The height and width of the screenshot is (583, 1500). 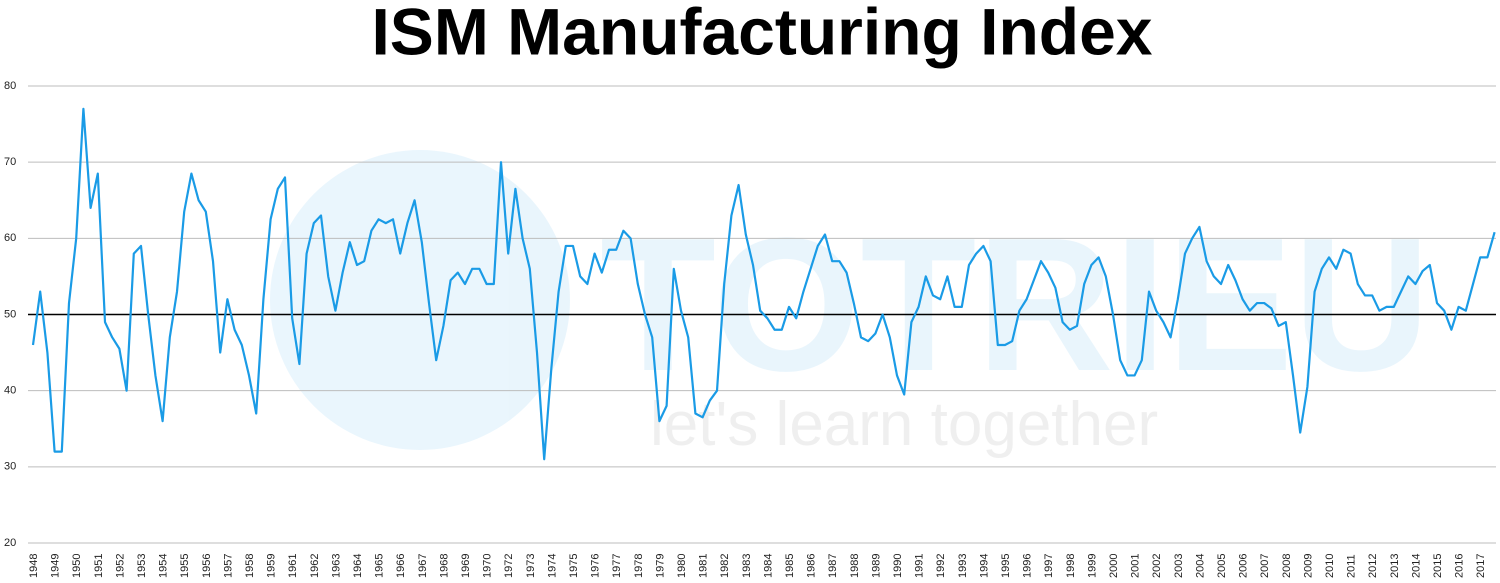 What do you see at coordinates (1308, 566) in the screenshot?
I see `x-tick-label: 2009` at bounding box center [1308, 566].